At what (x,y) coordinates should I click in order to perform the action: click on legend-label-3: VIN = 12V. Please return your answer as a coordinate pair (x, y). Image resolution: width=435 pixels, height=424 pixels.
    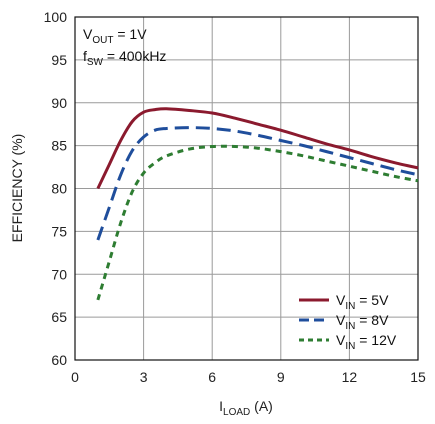
    Looking at the image, I should click on (366, 342).